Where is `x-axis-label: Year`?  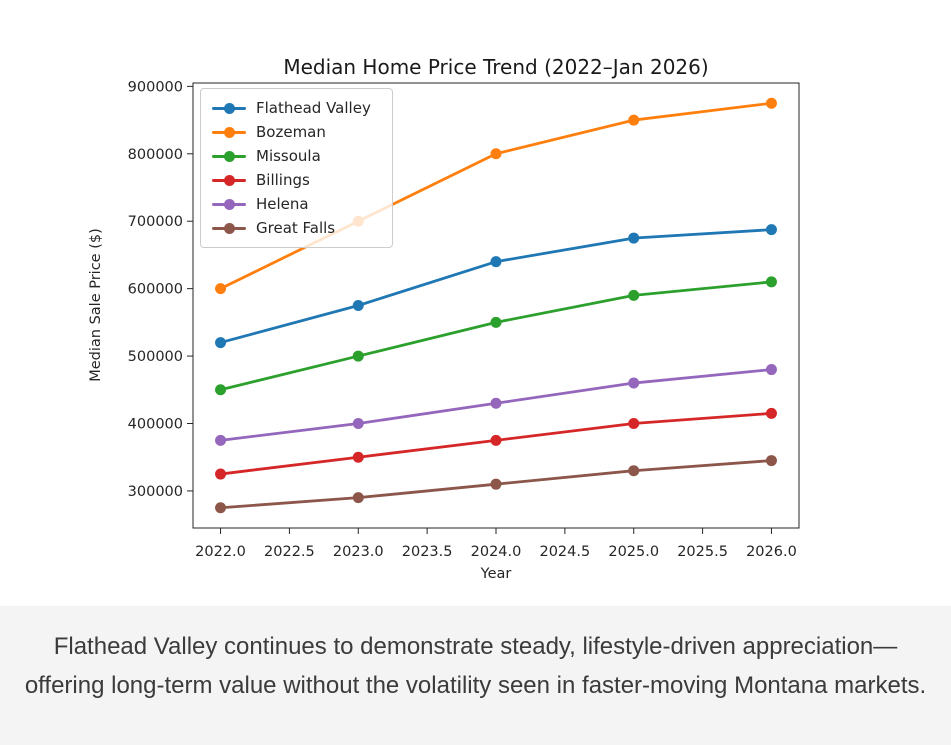 x-axis-label: Year is located at coordinates (496, 574).